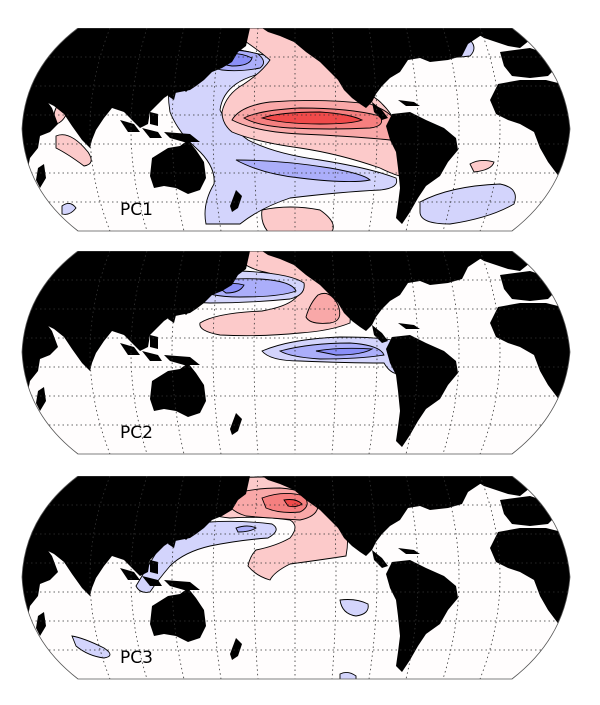 The height and width of the screenshot is (705, 600). I want to click on contour-negative-level3, so click(344, 351).